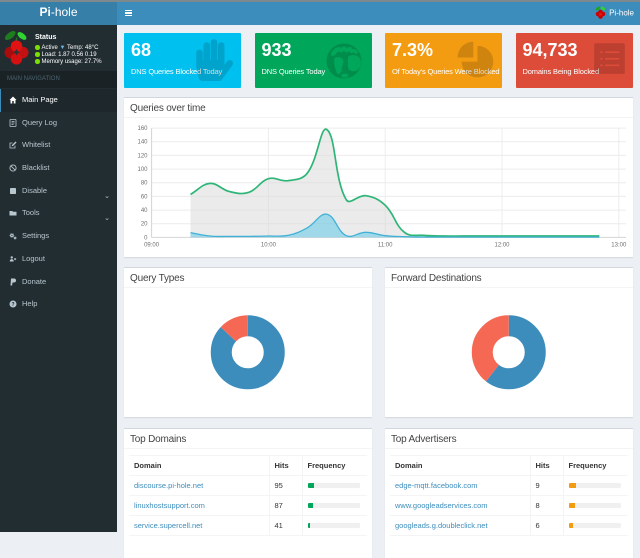  What do you see at coordinates (142, 170) in the screenshot?
I see `svg-text: 100` at bounding box center [142, 170].